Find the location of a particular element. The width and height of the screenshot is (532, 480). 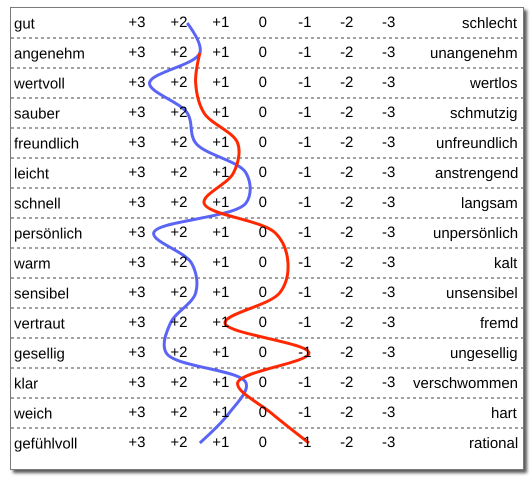

y-tick-label: freundlich is located at coordinates (47, 143).